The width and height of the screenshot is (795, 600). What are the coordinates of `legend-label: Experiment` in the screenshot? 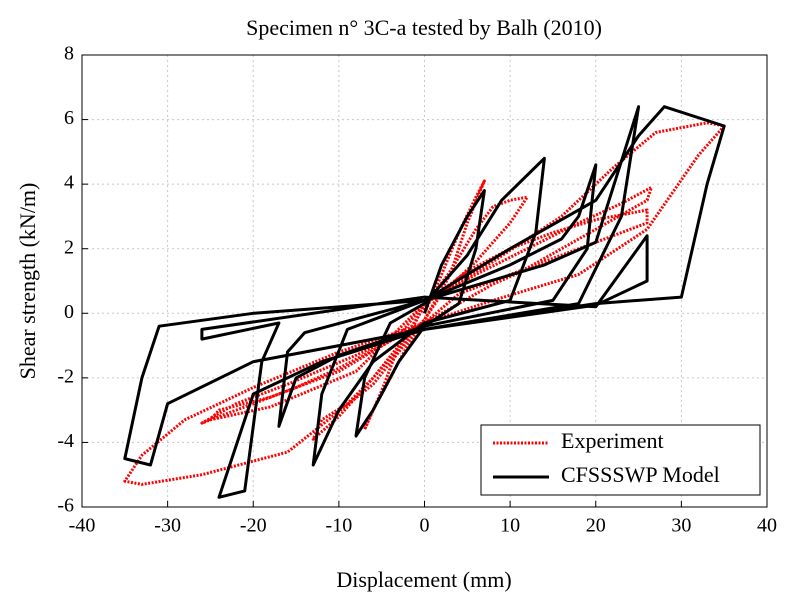 It's located at (612, 440).